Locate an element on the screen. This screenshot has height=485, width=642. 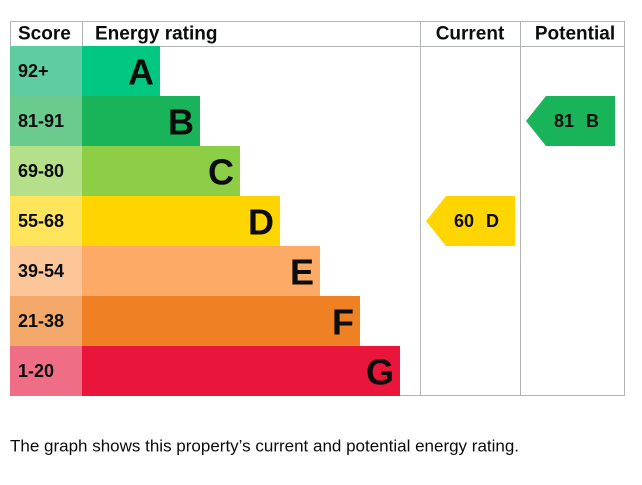
rating-letter: E is located at coordinates (302, 272).